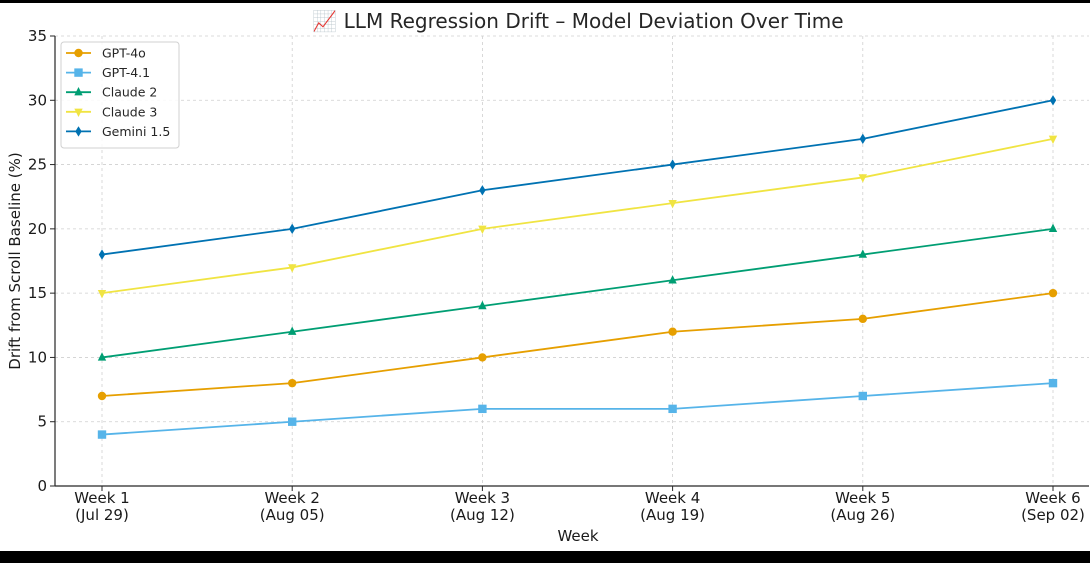 The width and height of the screenshot is (1090, 563). I want to click on y-tick-label: 30, so click(37, 100).